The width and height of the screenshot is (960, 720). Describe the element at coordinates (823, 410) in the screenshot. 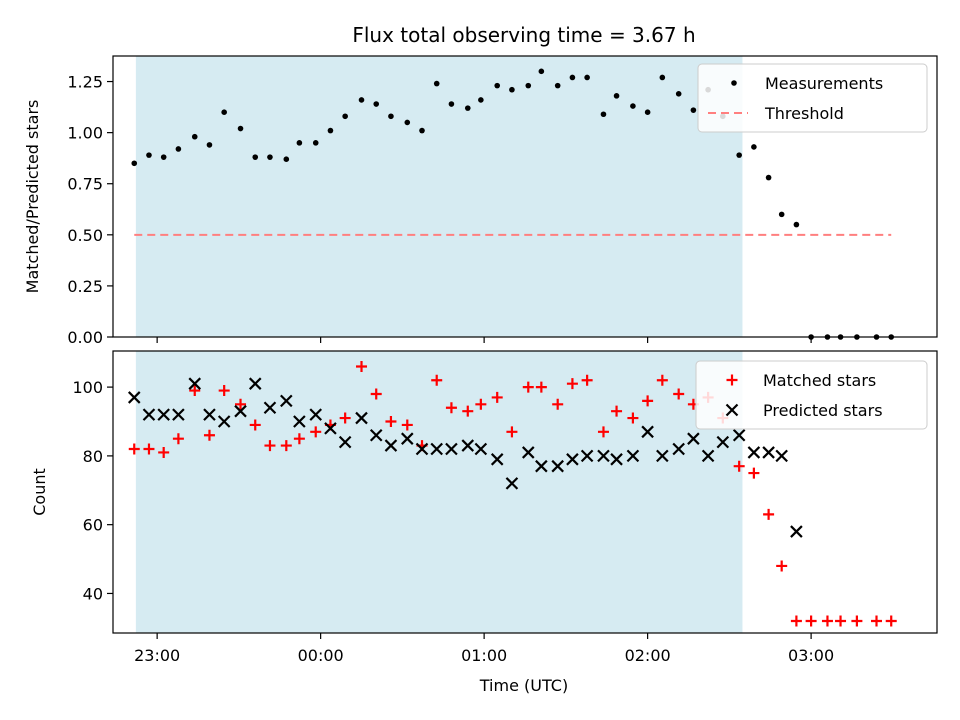

I see `legend-label: Predicted stars` at that location.